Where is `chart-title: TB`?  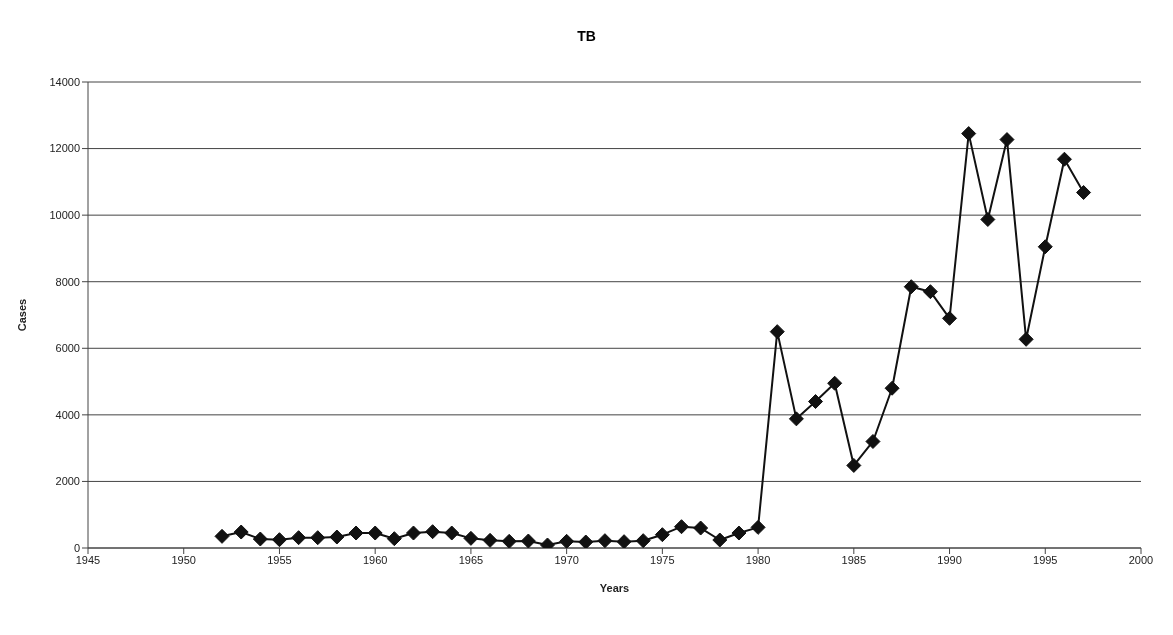 chart-title: TB is located at coordinates (586, 36).